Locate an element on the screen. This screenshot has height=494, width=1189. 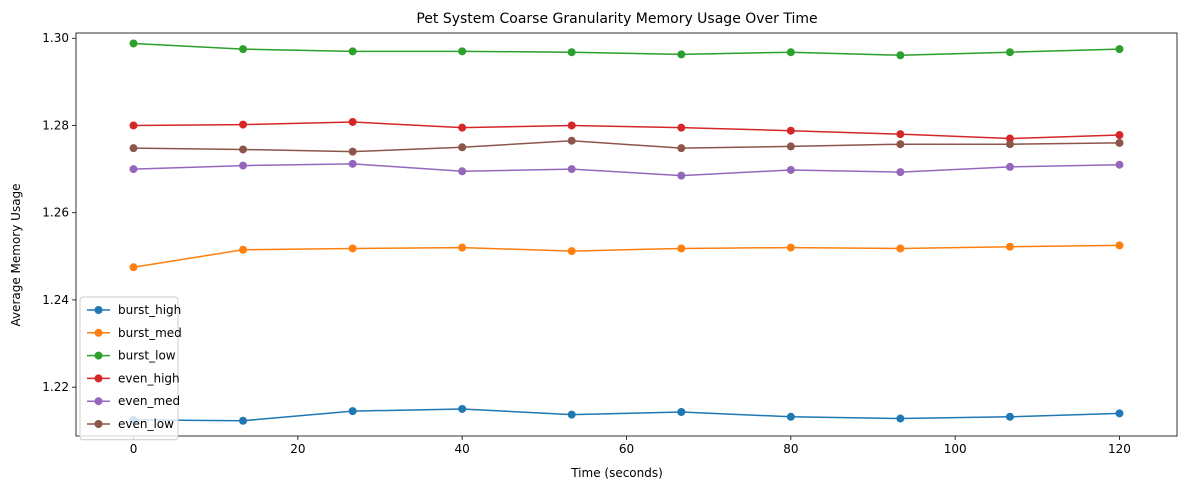
x-tick-label: 120 is located at coordinates (1119, 449).